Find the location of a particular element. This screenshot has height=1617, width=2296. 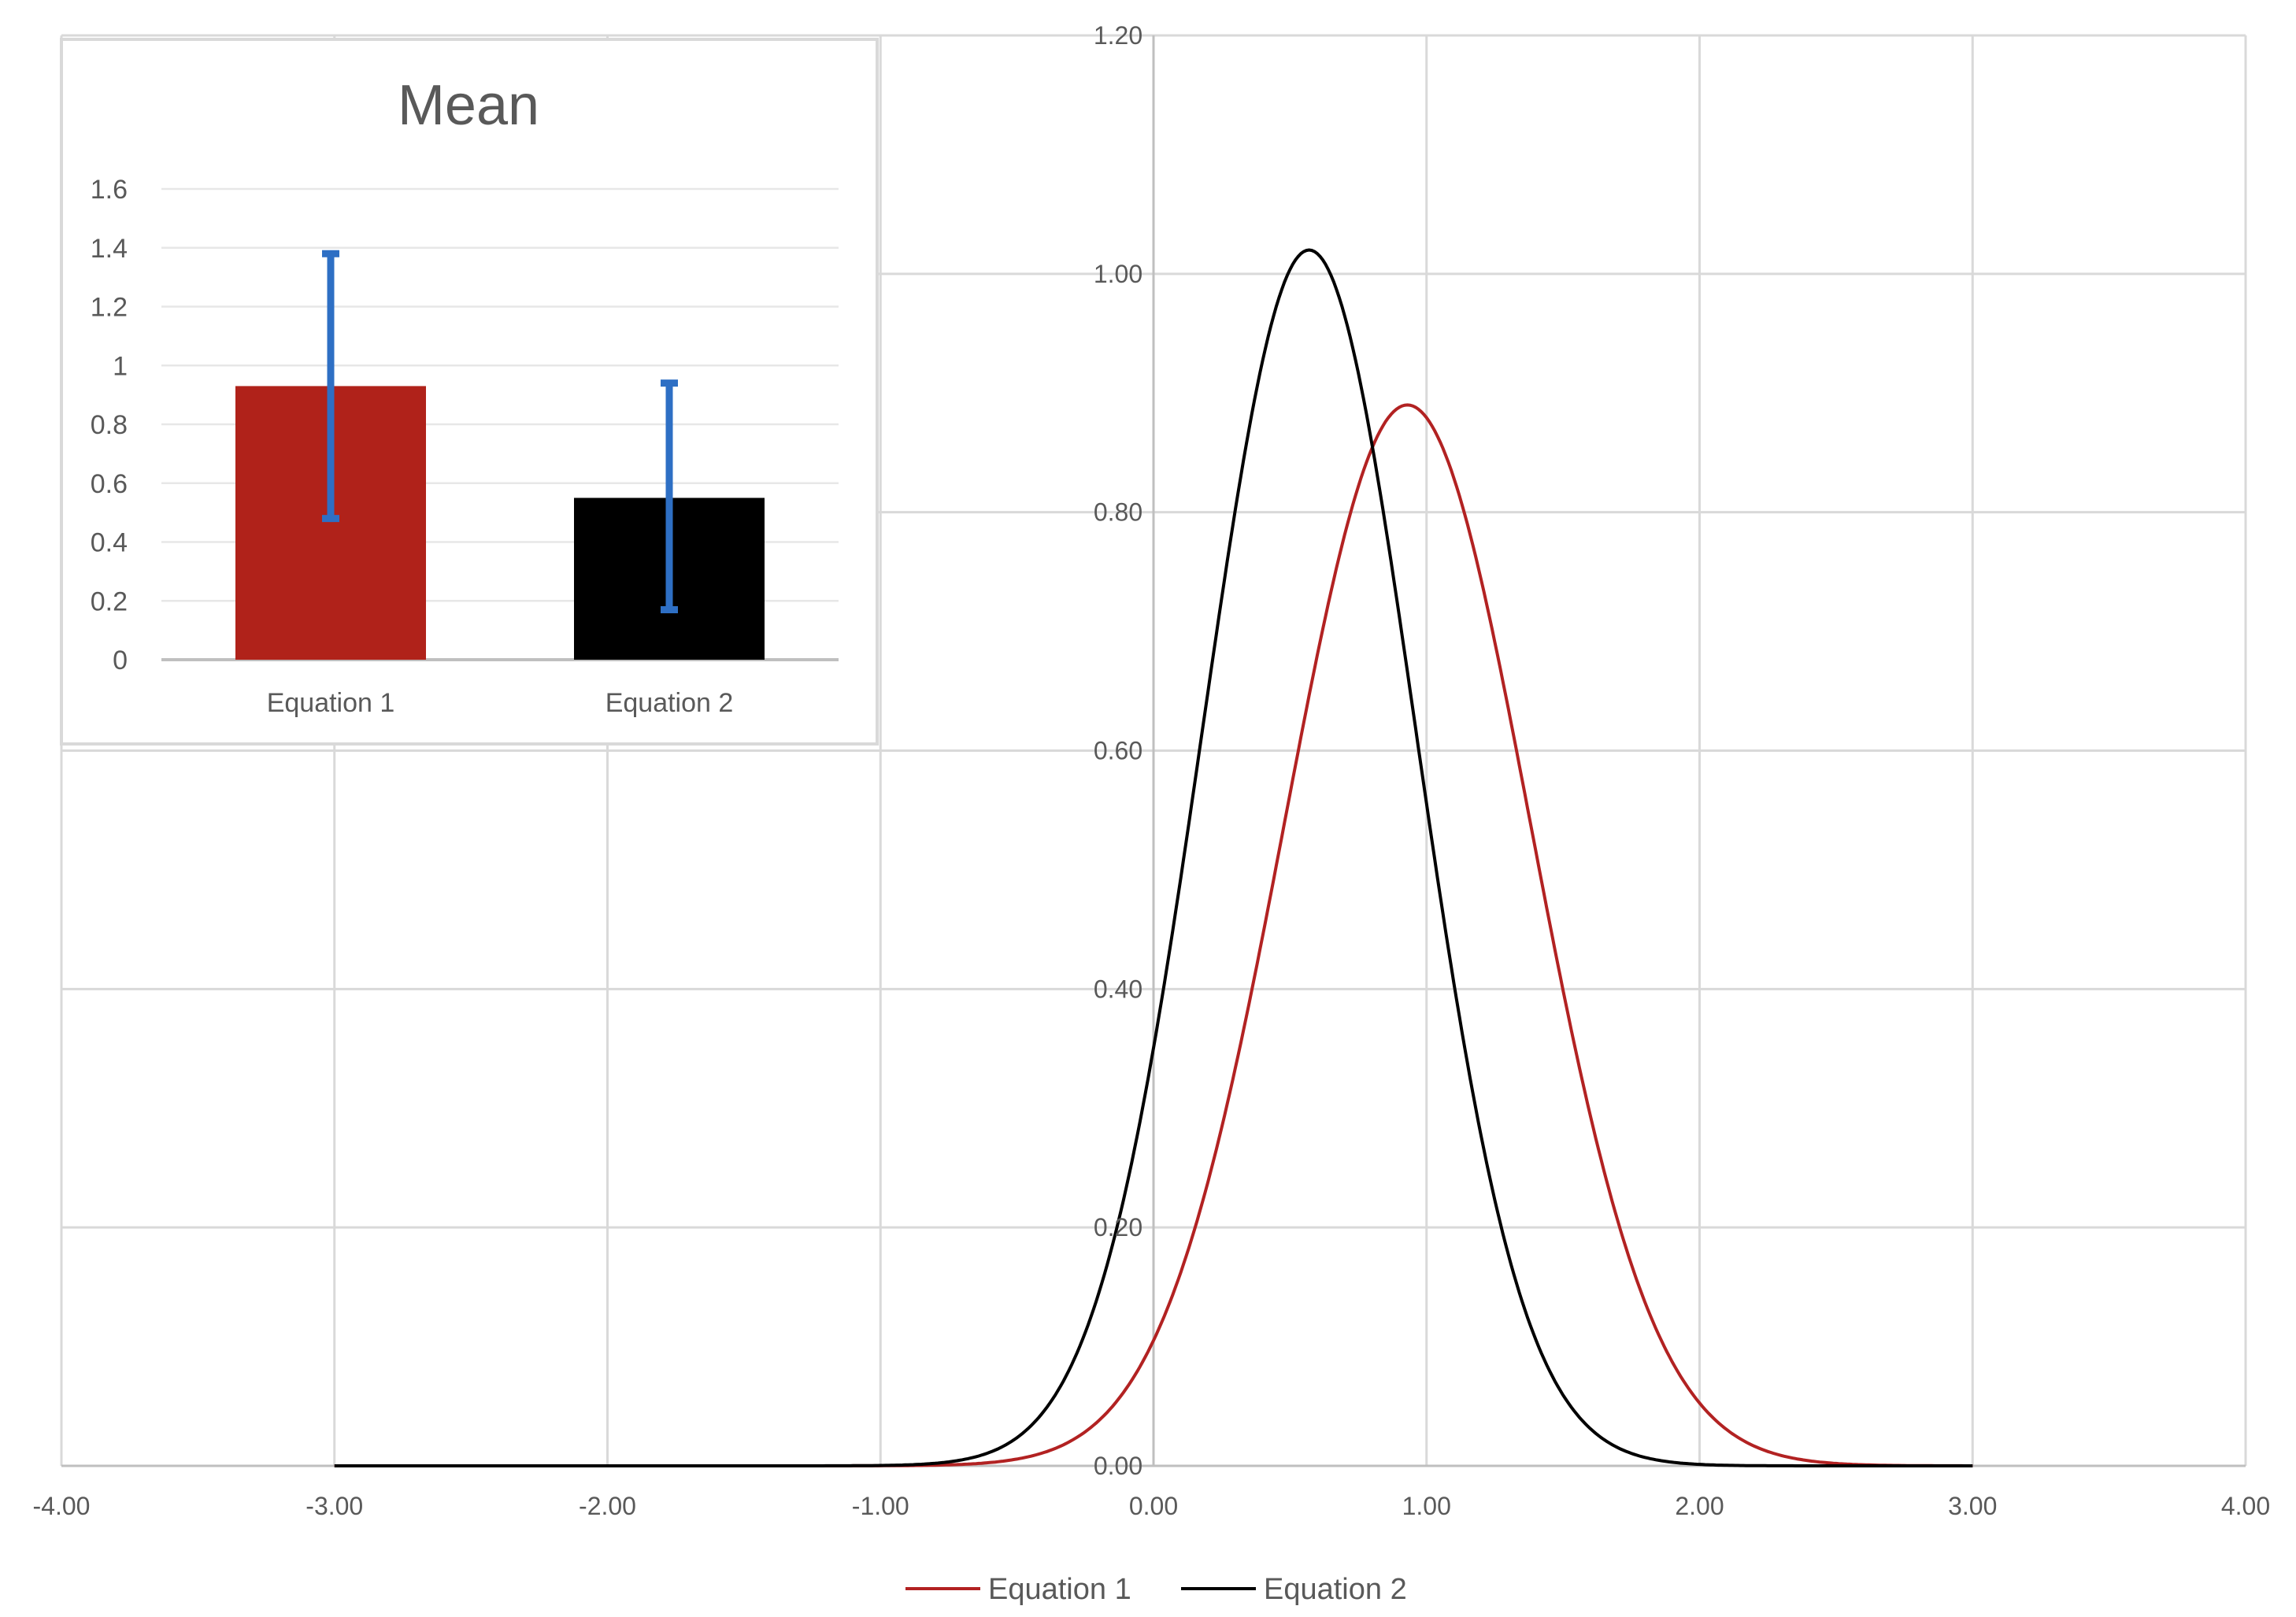

x-tick-label: 2.00 is located at coordinates (1699, 1506).